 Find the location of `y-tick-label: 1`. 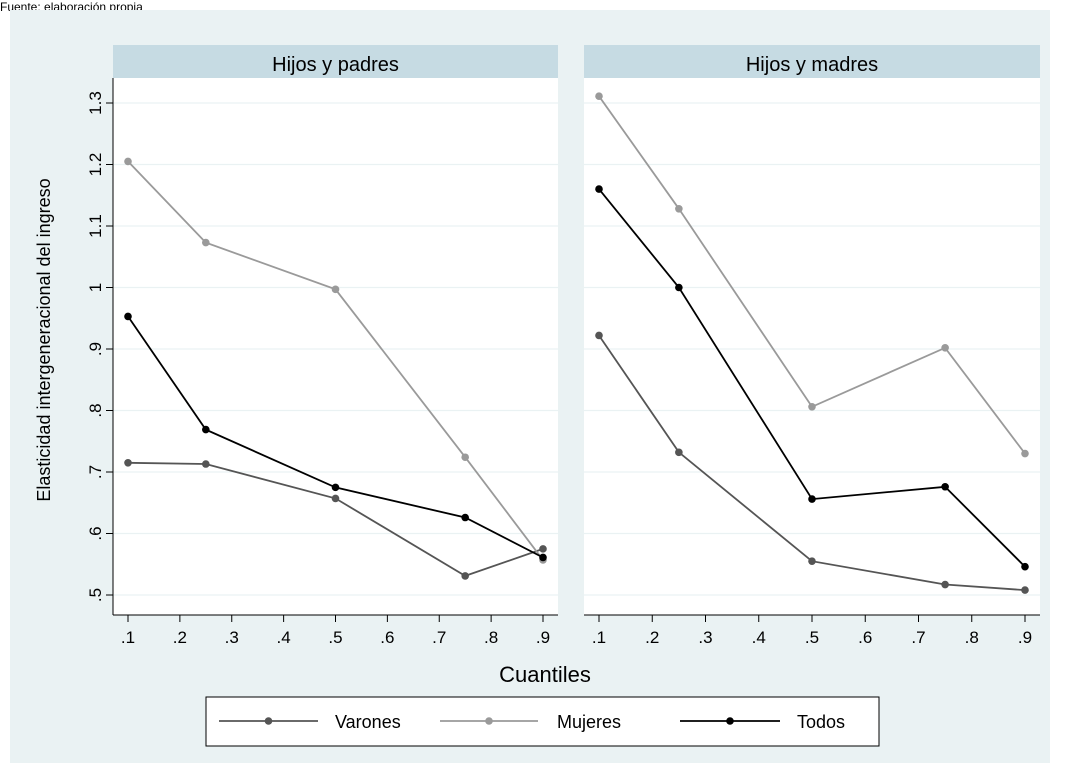

y-tick-label: 1 is located at coordinates (95, 287).